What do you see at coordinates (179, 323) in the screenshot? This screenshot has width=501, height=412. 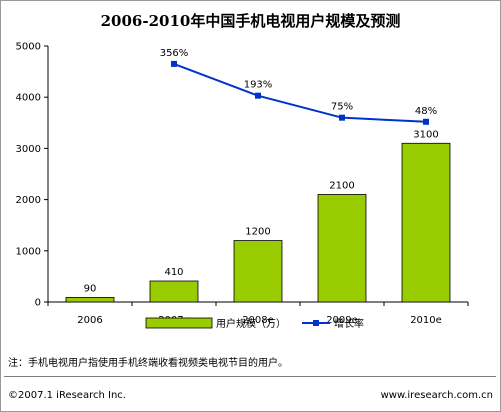 I see `legend-bar-swatch` at bounding box center [179, 323].